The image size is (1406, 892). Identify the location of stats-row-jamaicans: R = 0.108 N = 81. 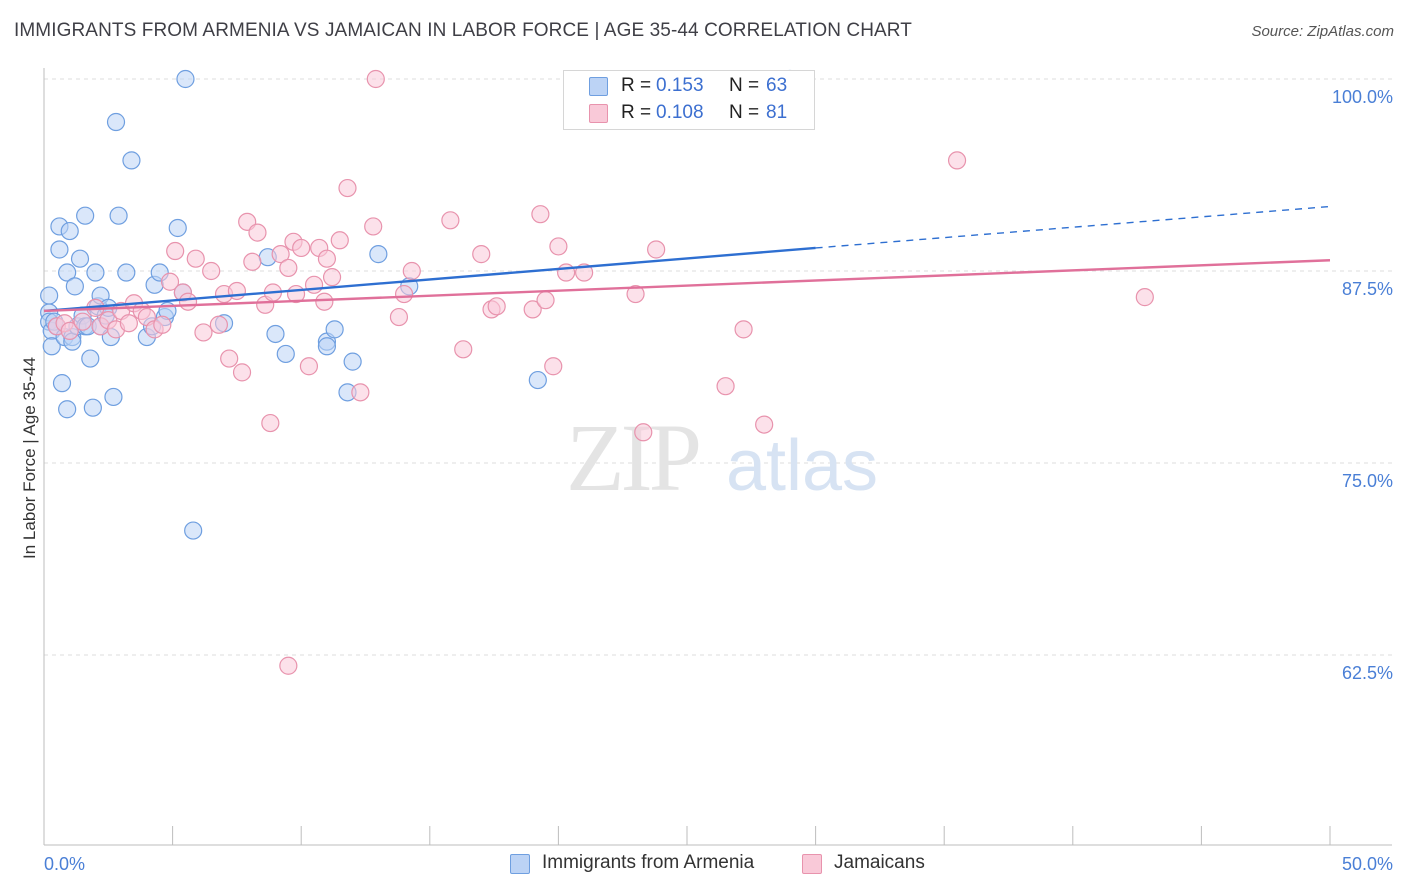
(689, 114).